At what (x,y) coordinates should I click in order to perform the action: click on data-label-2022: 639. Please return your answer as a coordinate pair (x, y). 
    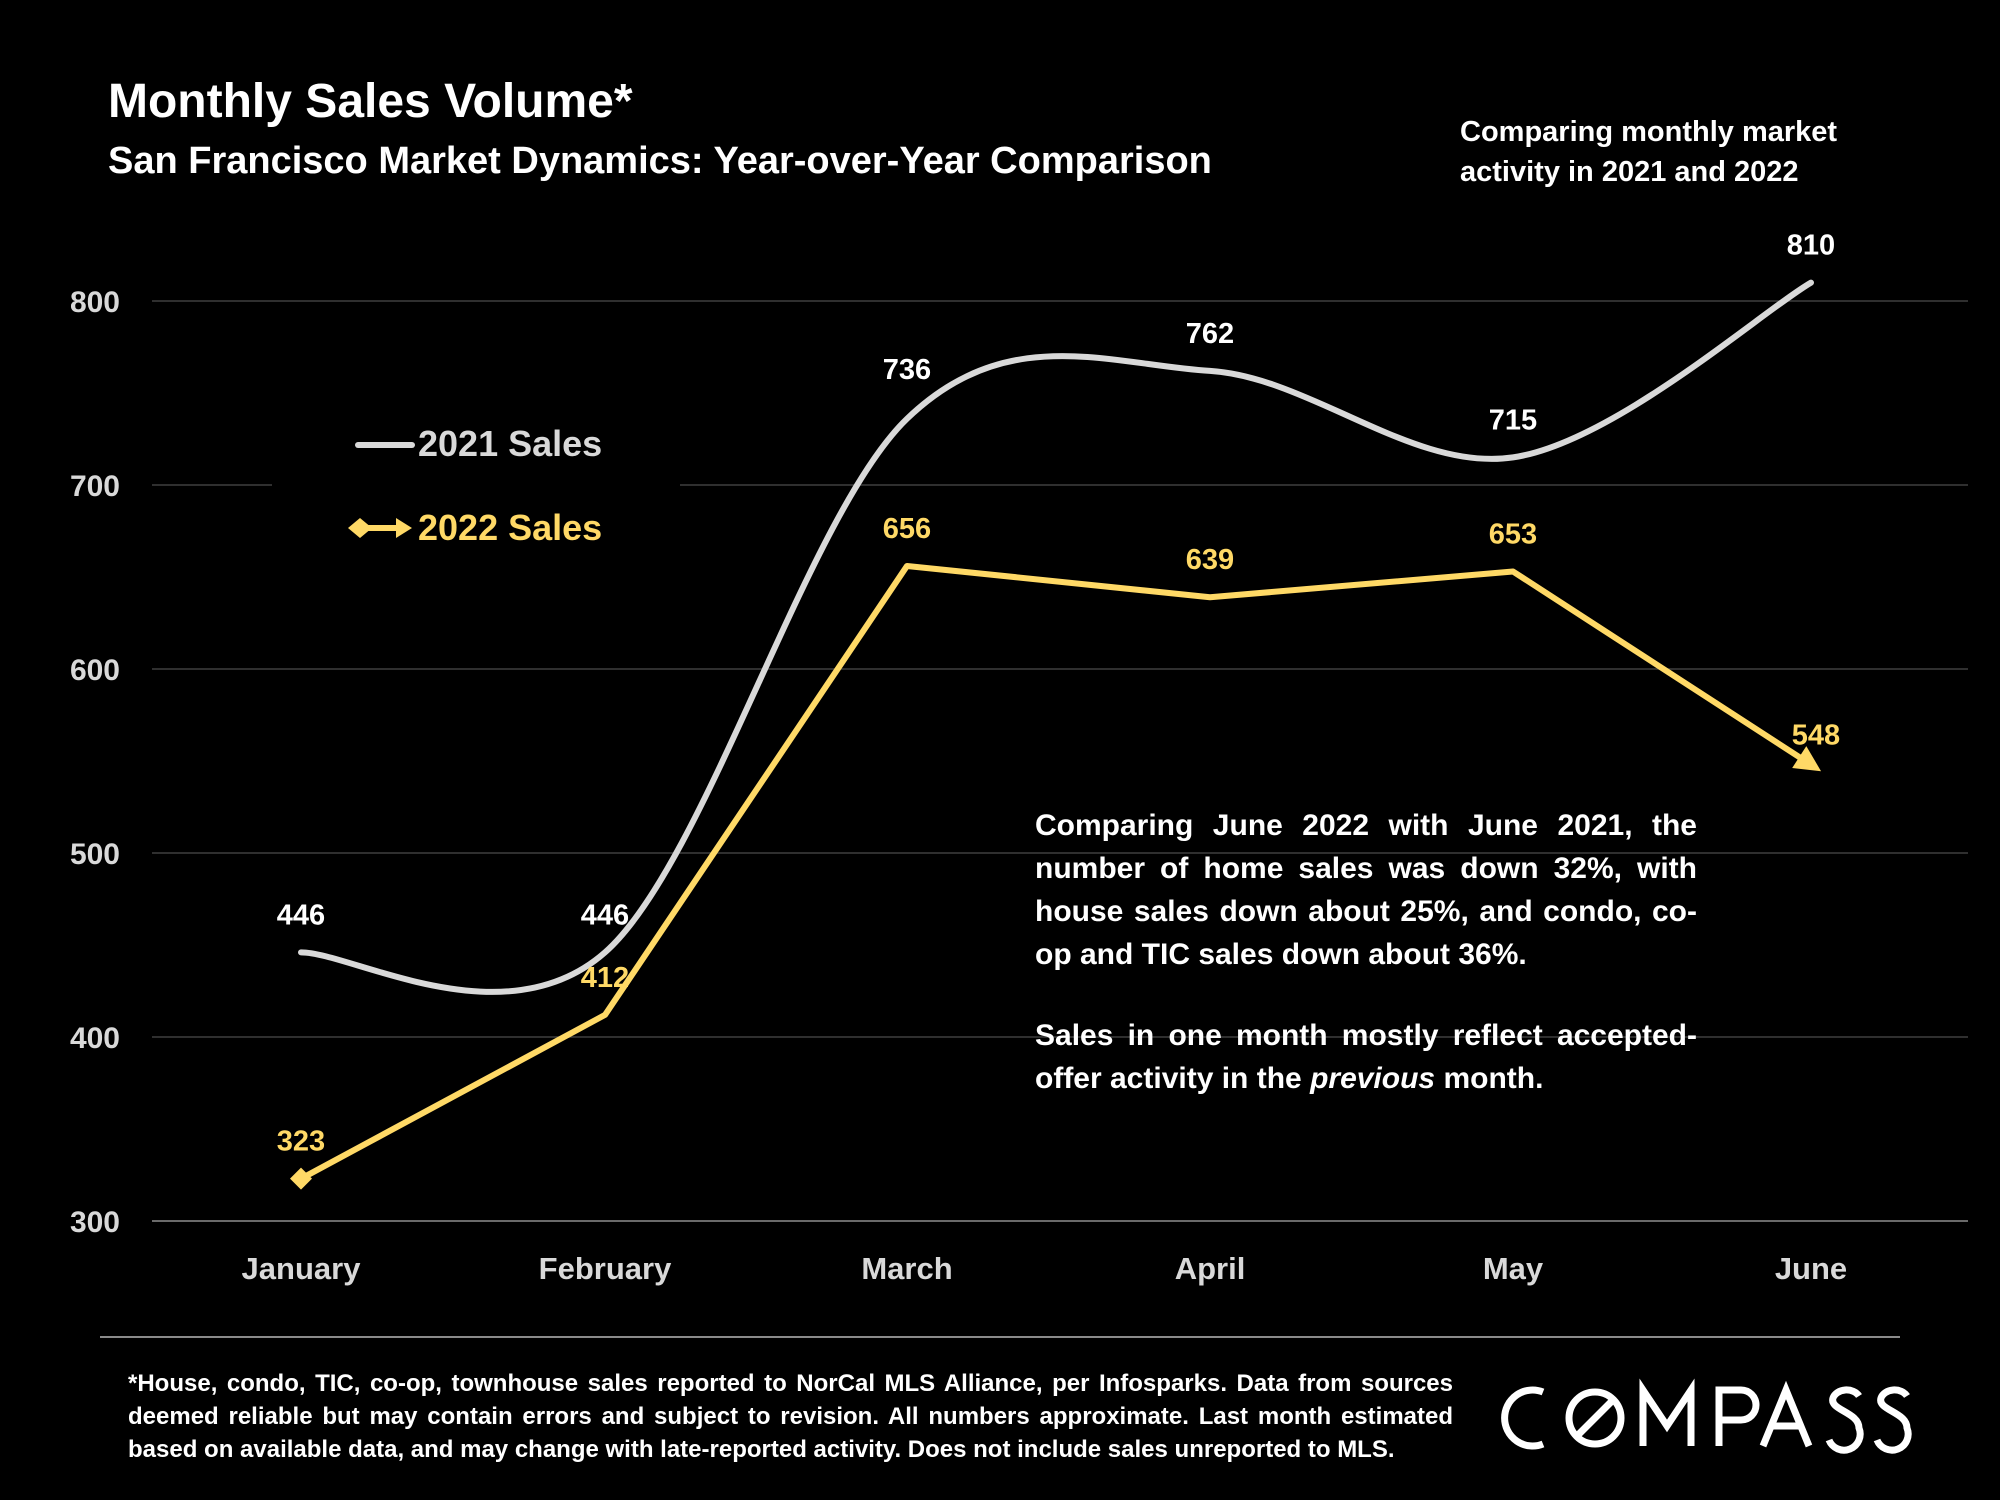
    Looking at the image, I should click on (1210, 560).